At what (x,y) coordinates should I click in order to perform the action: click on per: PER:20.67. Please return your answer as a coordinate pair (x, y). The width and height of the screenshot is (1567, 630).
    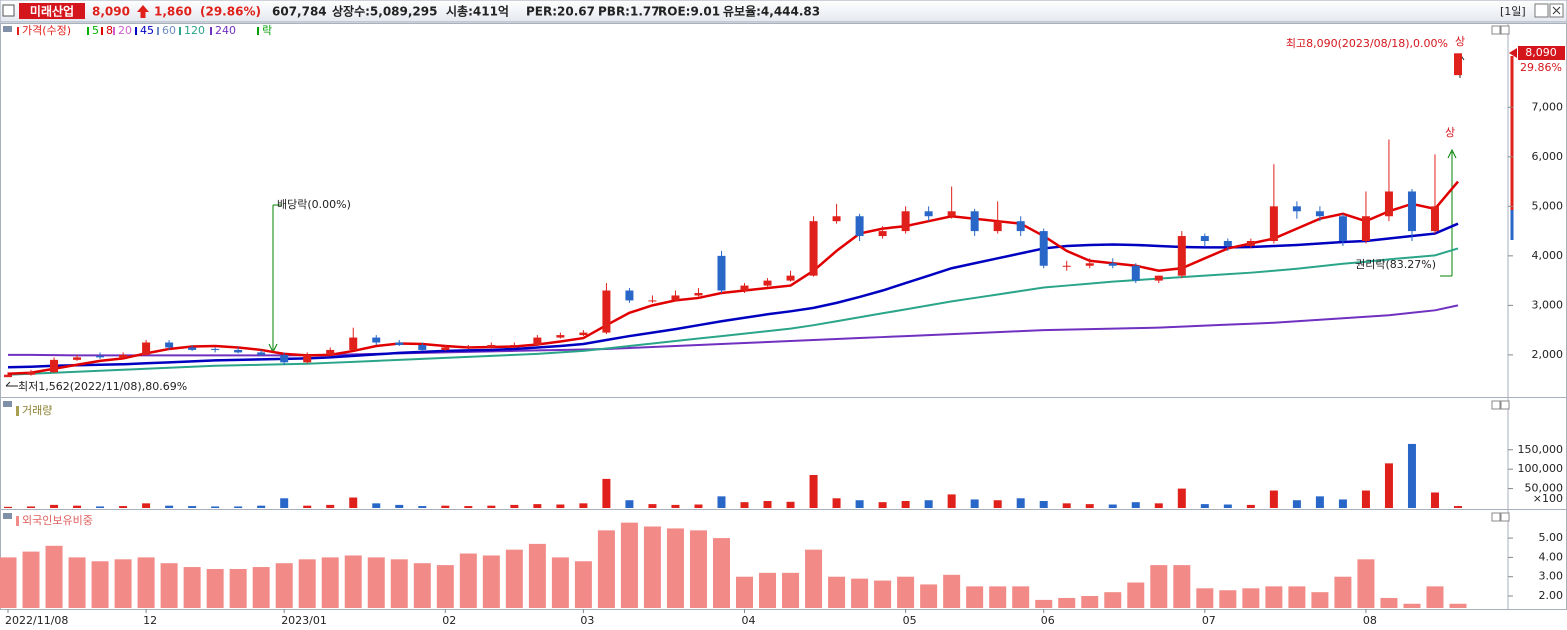
    Looking at the image, I should click on (560, 12).